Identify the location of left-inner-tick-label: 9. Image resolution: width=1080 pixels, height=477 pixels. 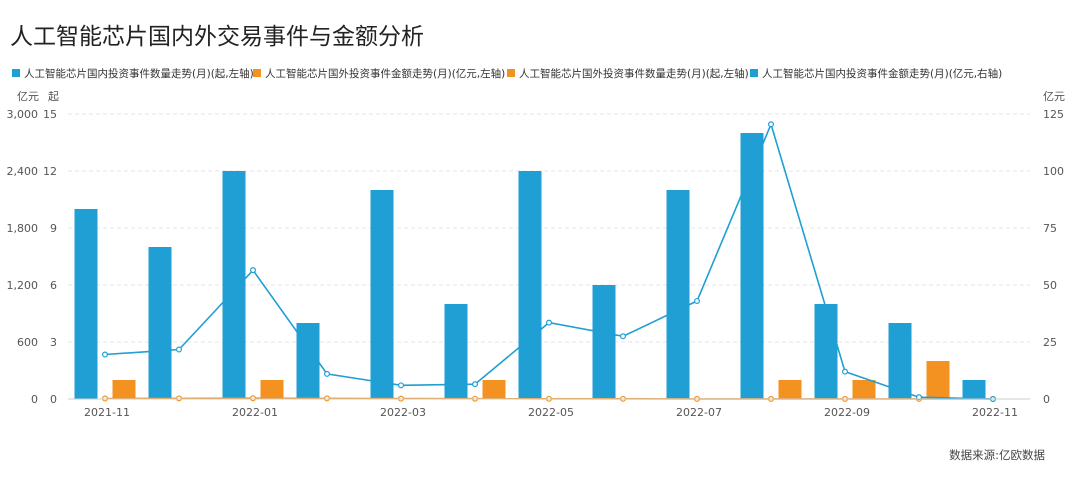
(53, 228).